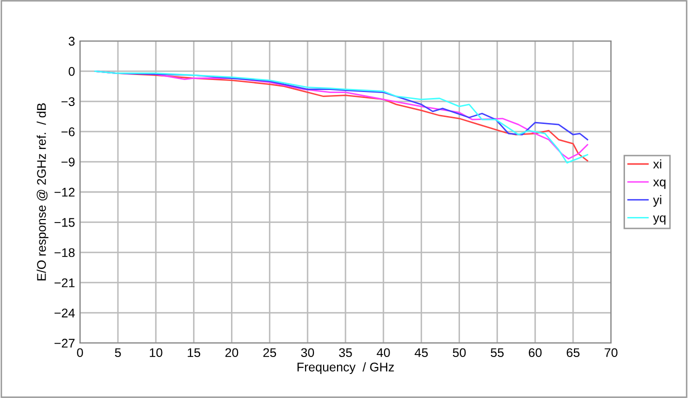 The image size is (688, 398). I want to click on x-tick-label: 55, so click(497, 353).